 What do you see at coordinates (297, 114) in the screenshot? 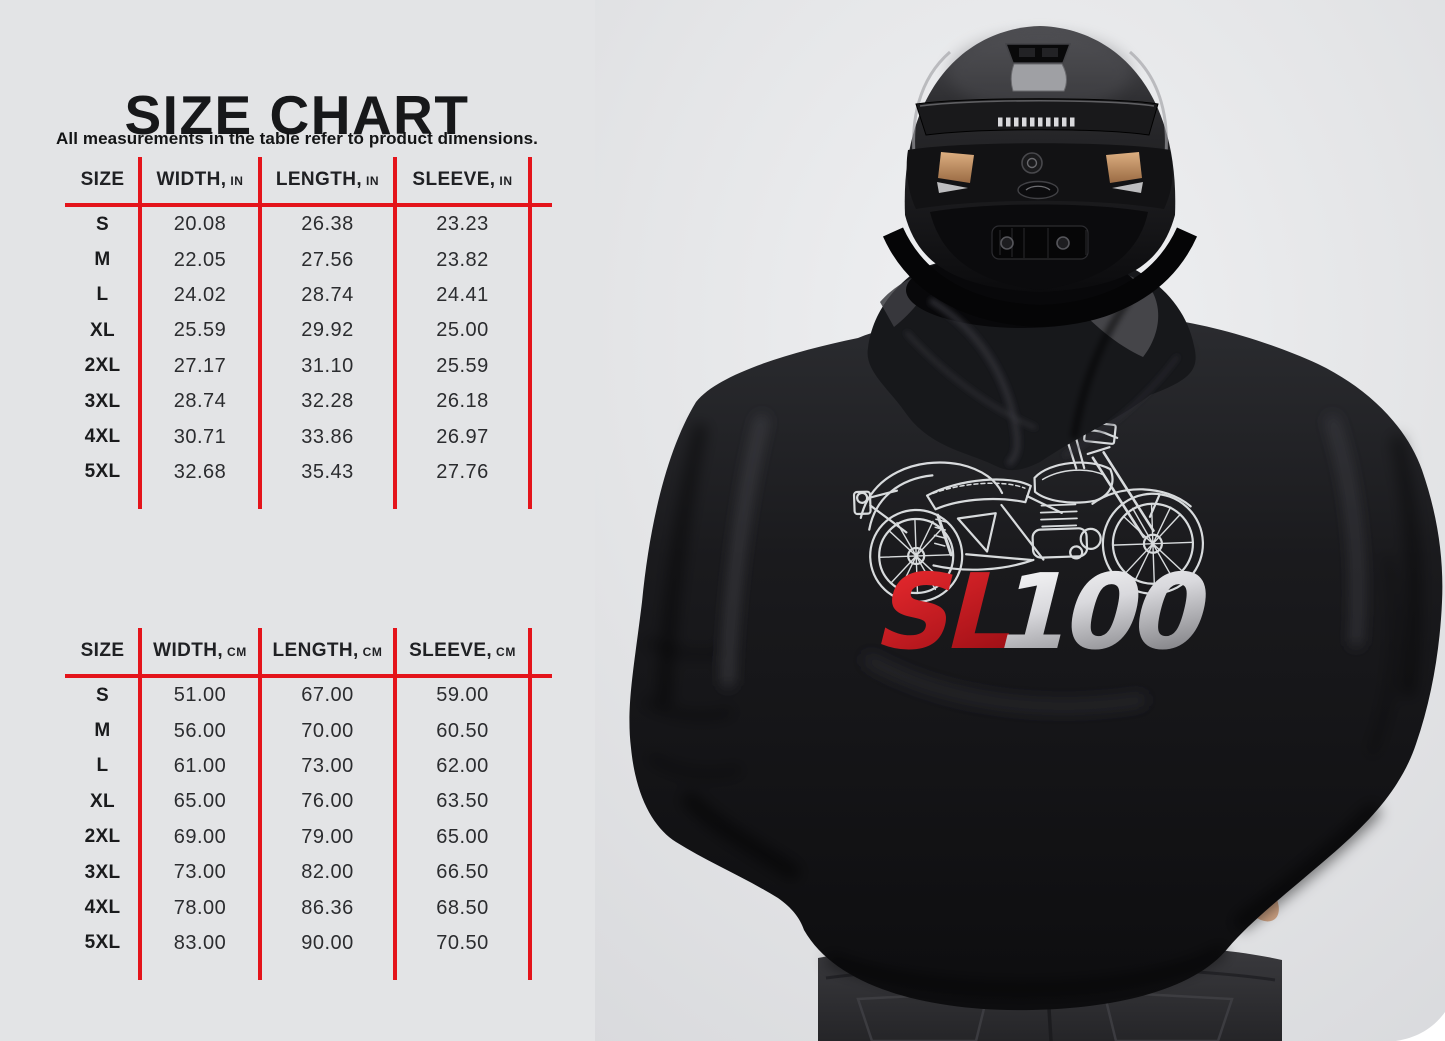
I see `page-title: SIZE CHART` at bounding box center [297, 114].